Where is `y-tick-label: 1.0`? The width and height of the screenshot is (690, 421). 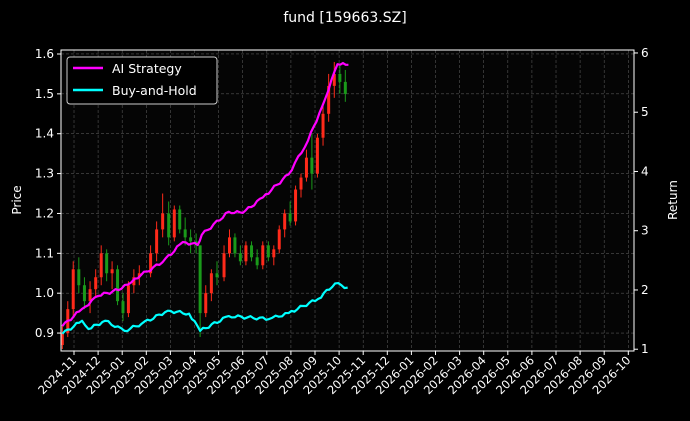 y-tick-label: 1.0 is located at coordinates (44, 293).